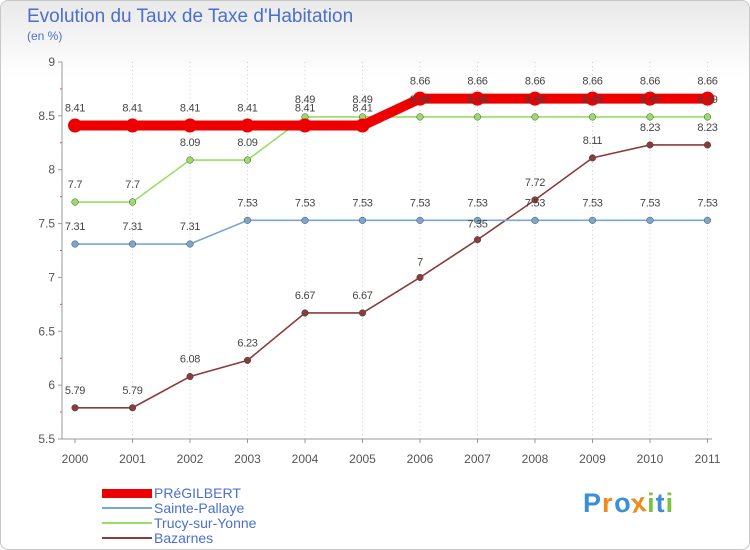  Describe the element at coordinates (420, 459) in the screenshot. I see `x-tick-label: 2006` at that location.